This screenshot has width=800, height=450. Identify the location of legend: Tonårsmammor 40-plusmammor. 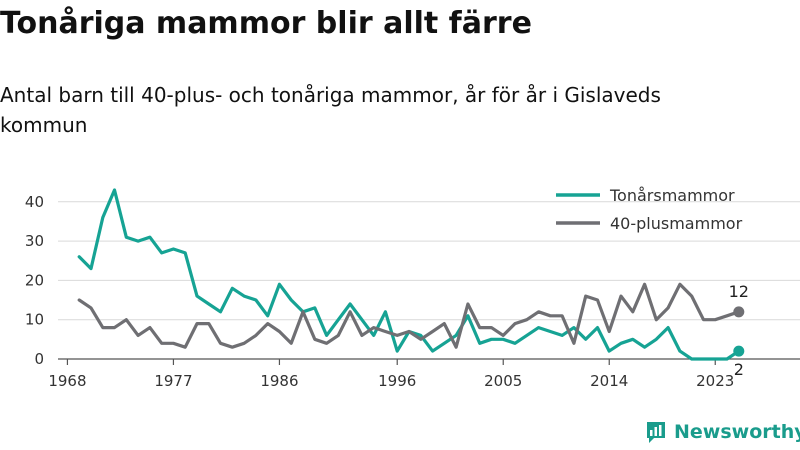
(649, 209).